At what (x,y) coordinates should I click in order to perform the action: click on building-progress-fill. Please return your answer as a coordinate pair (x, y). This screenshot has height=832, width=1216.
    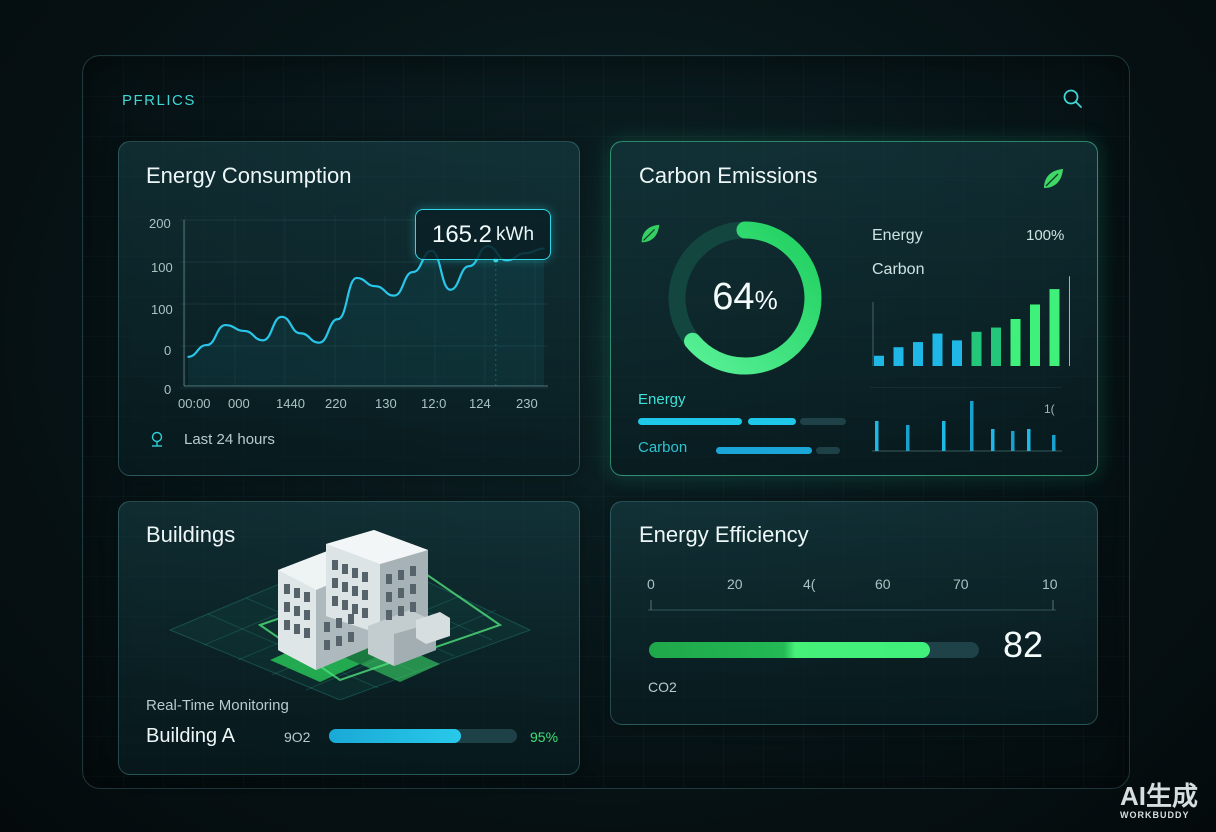
    Looking at the image, I should click on (395, 736).